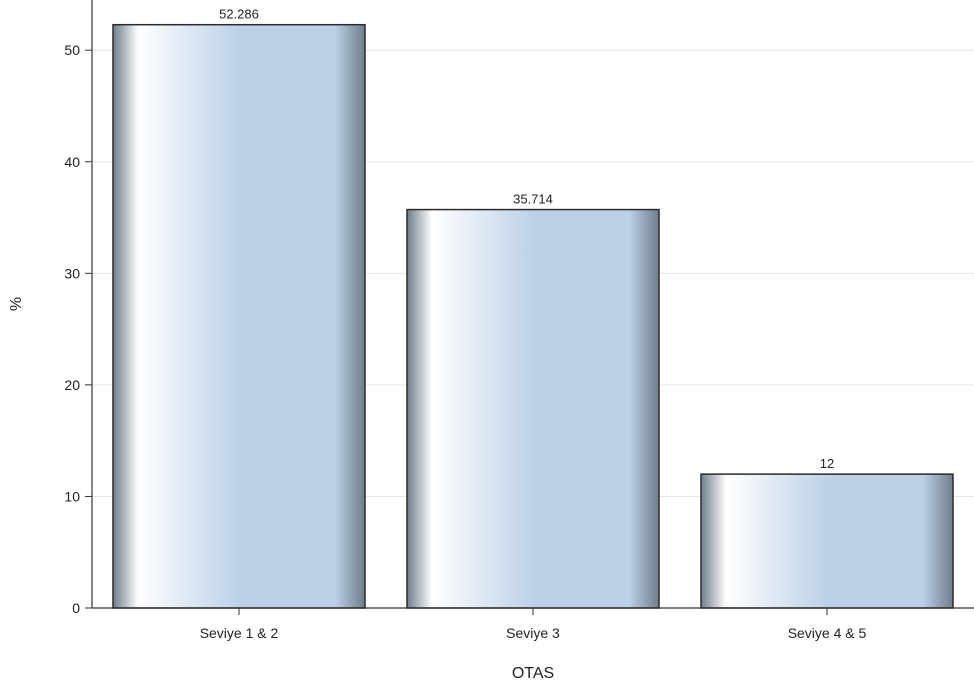  I want to click on data-label: 35.714, so click(533, 199).